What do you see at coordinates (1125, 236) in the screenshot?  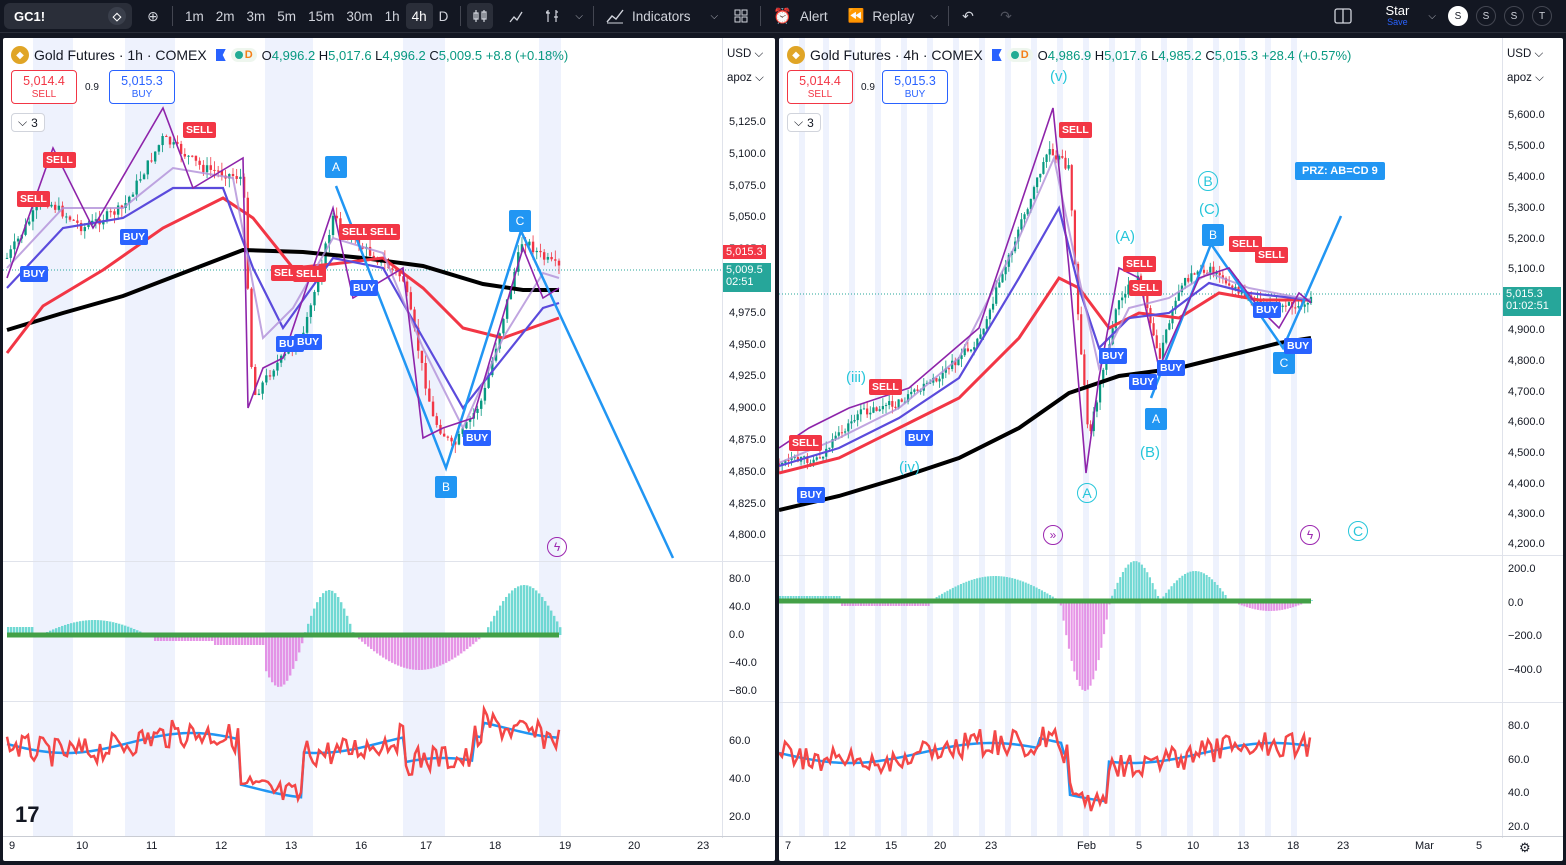 I see `wave-label-a: (A)` at bounding box center [1125, 236].